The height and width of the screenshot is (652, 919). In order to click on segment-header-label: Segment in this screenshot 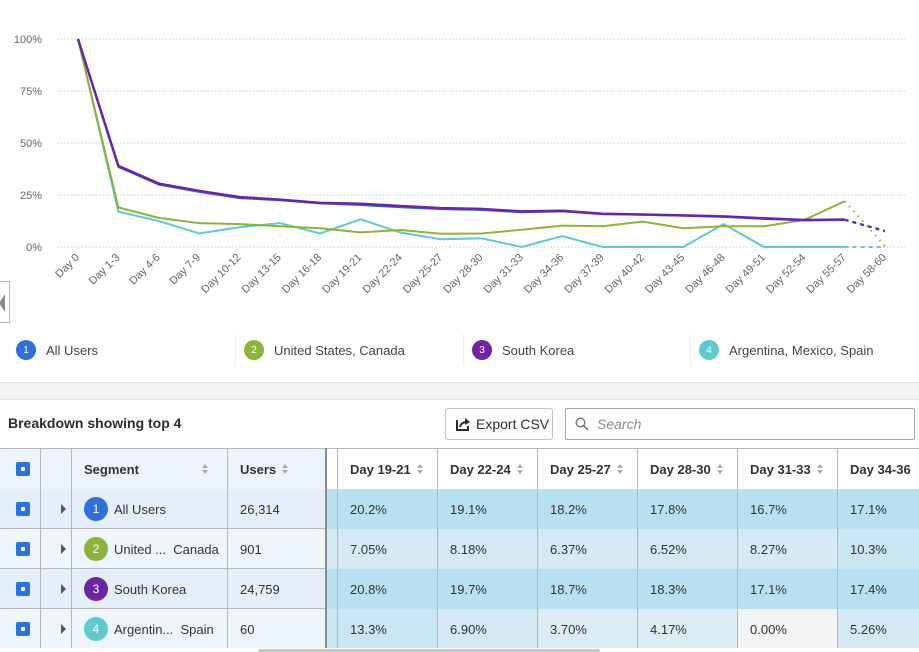, I will do `click(111, 469)`.